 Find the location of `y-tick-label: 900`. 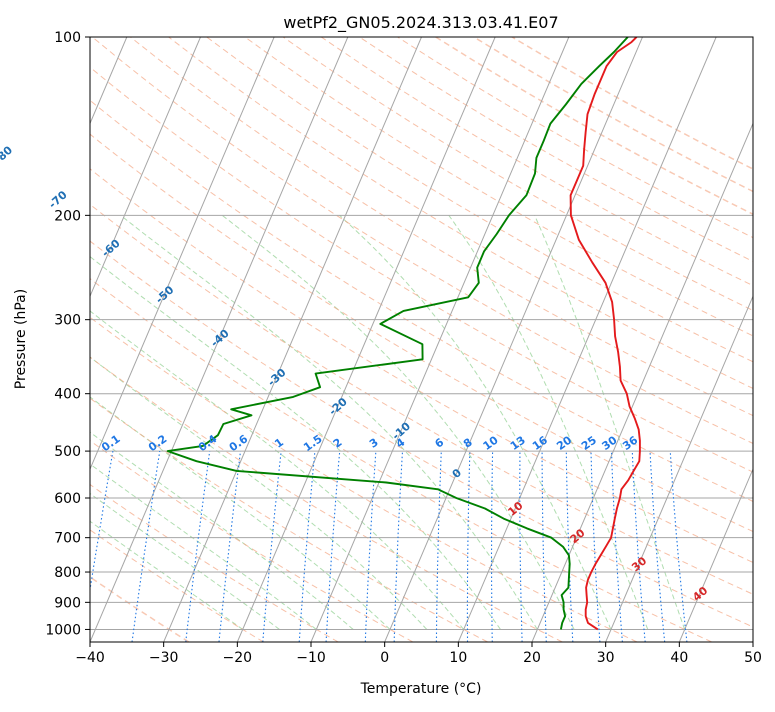

y-tick-label: 900 is located at coordinates (67, 603).